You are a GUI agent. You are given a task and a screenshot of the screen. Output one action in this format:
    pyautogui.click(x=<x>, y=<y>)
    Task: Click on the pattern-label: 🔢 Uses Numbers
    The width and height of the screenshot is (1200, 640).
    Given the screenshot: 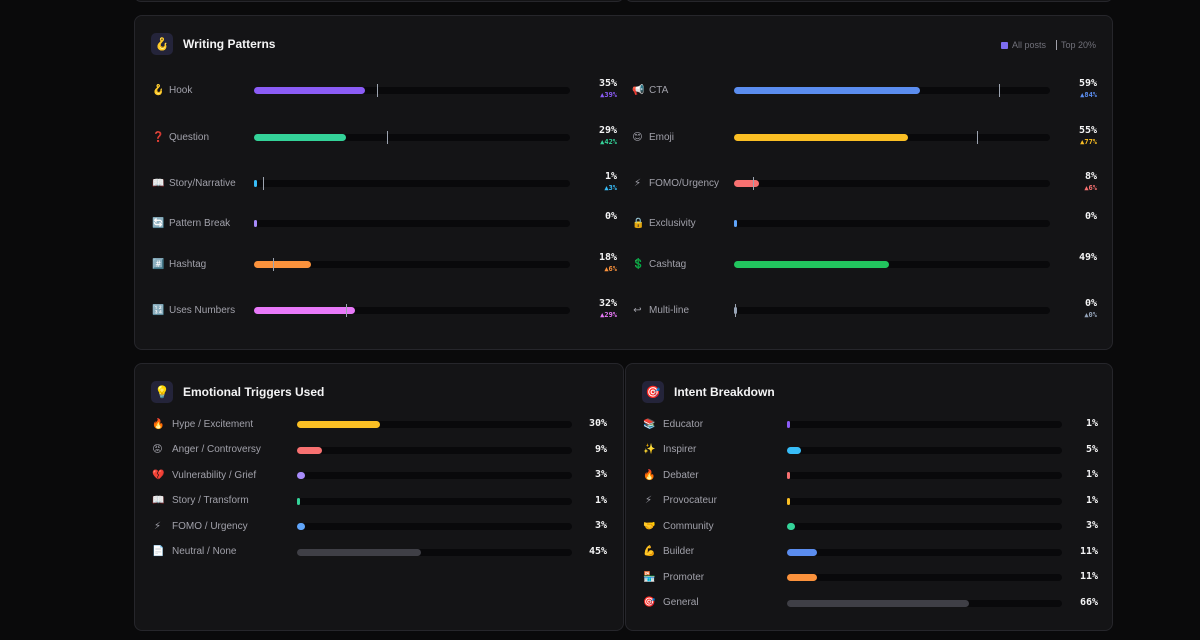 What is the action you would take?
    pyautogui.click(x=193, y=310)
    